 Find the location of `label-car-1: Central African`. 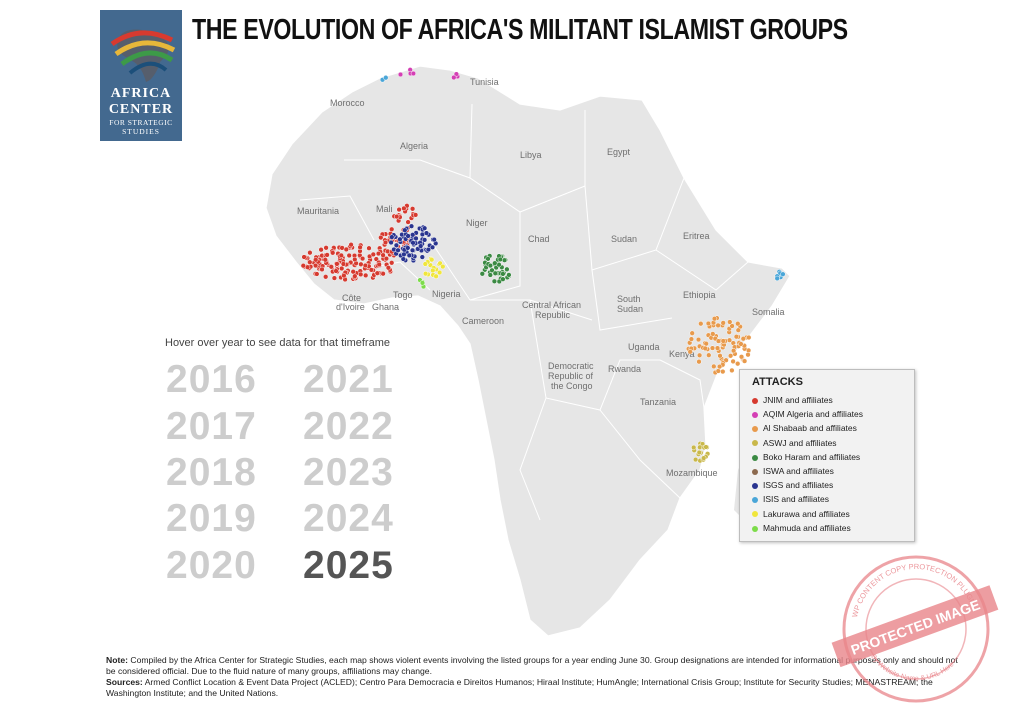

label-car-1: Central African is located at coordinates (551, 305).